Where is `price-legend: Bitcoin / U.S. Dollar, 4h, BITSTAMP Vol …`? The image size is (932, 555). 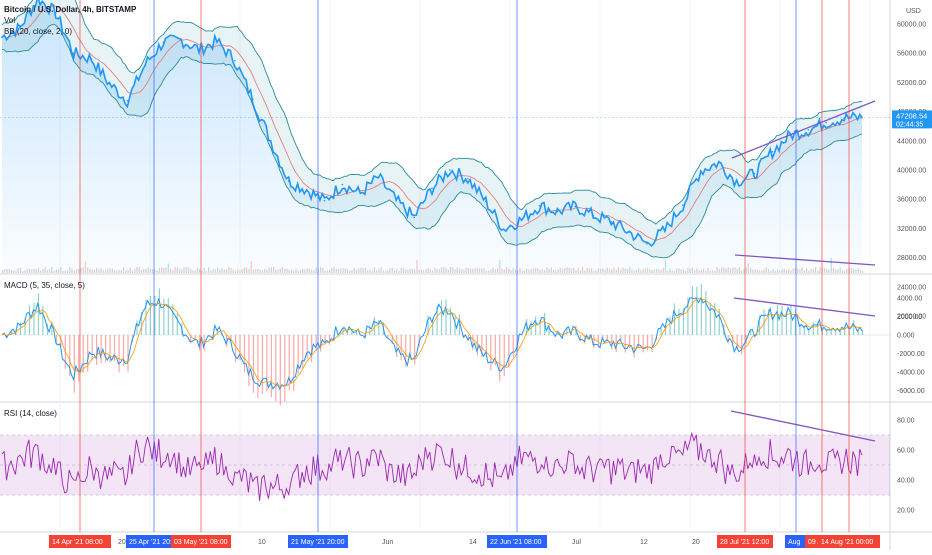
price-legend: Bitcoin / U.S. Dollar, 4h, BITSTAMP Vol … is located at coordinates (70, 20).